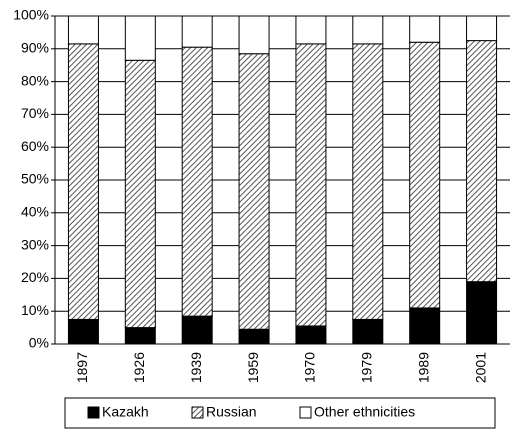  What do you see at coordinates (35, 80) in the screenshot?
I see `y-tick-label: 80%` at bounding box center [35, 80].